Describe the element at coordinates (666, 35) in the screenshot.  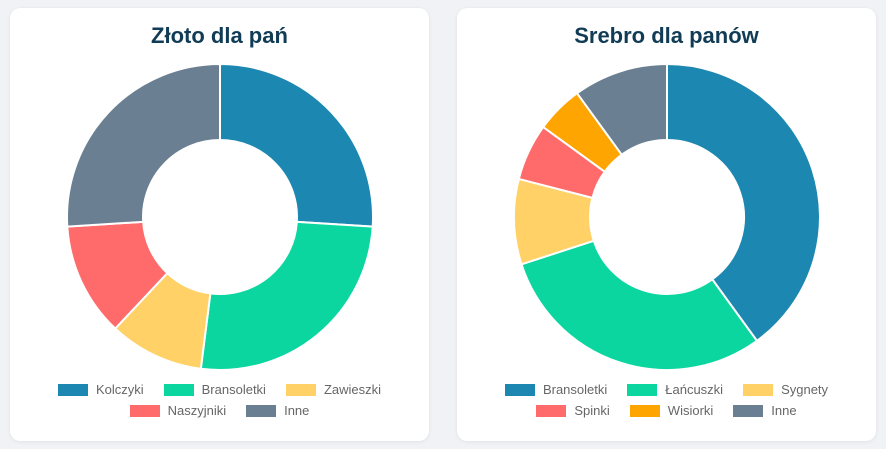
I see `chart-title-silver-men: Srebro dla panów` at that location.